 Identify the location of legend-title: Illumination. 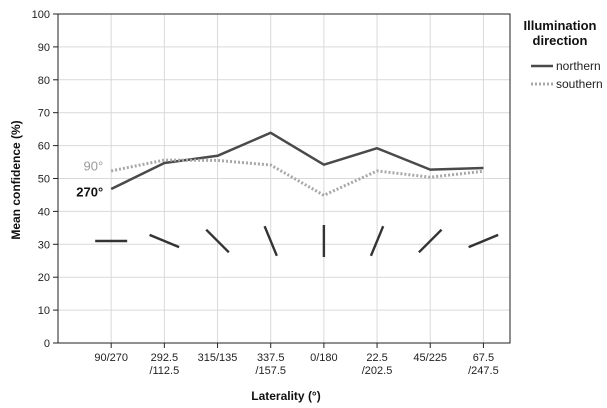
(560, 25).